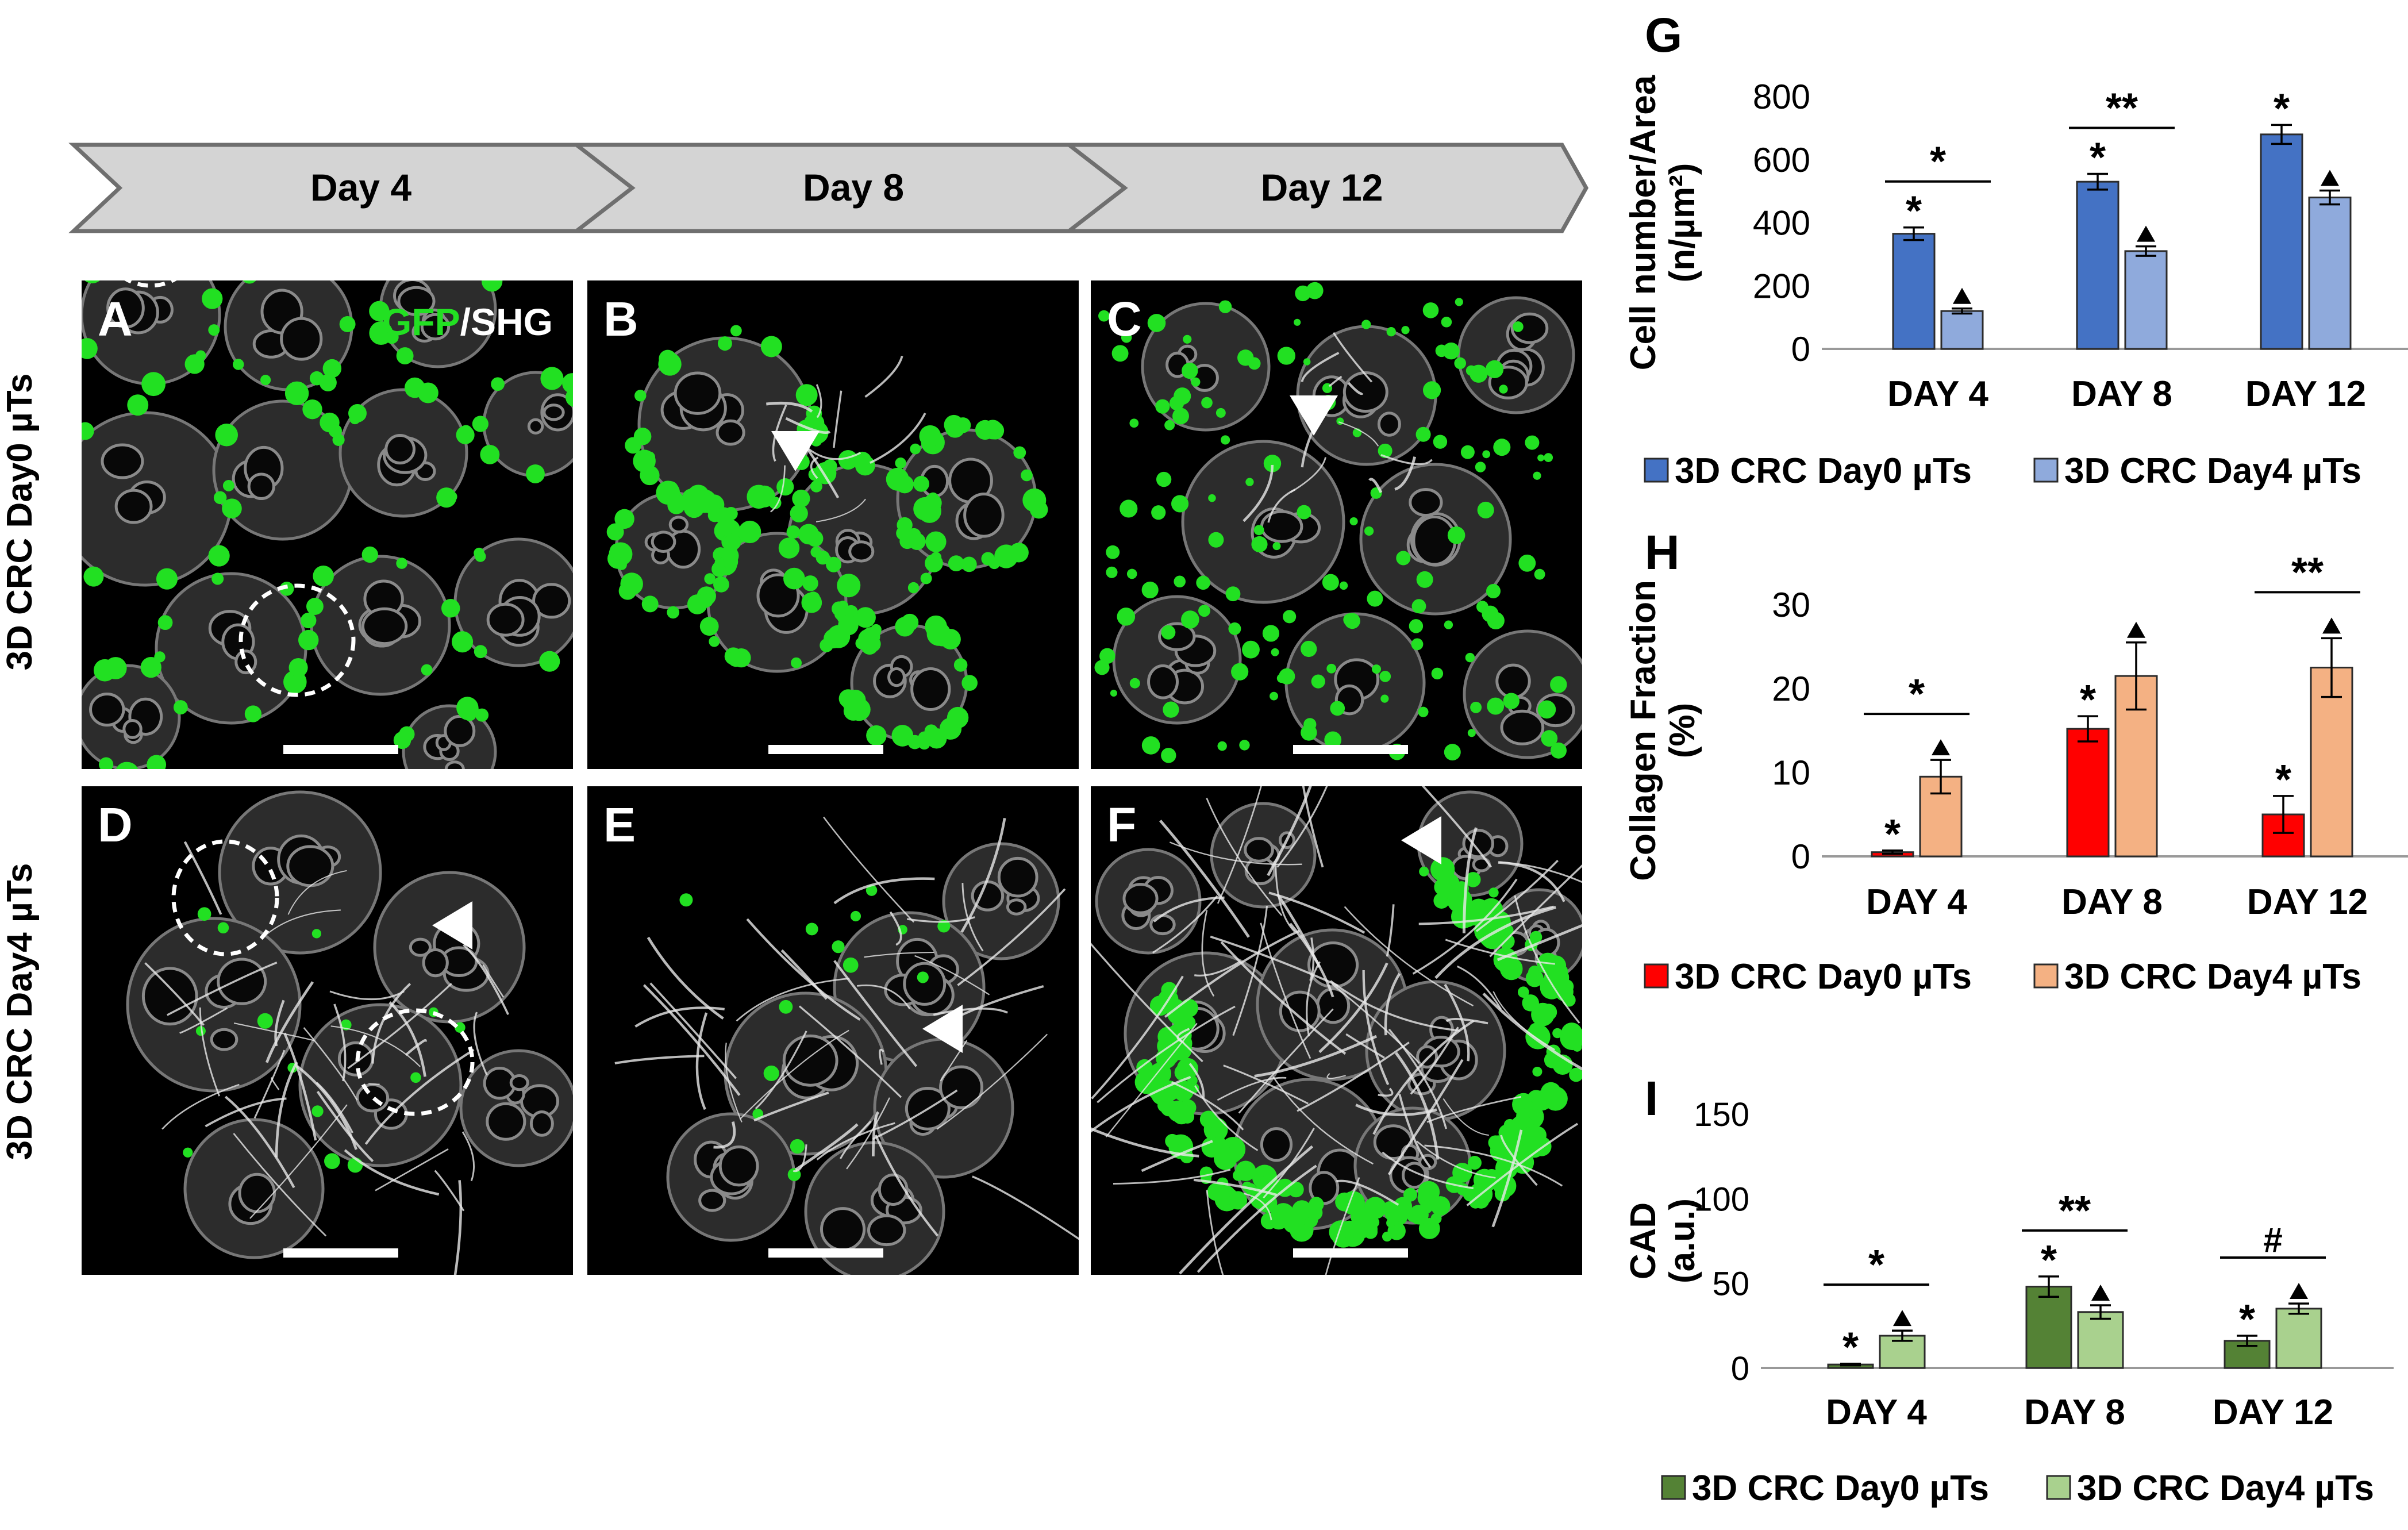  What do you see at coordinates (1121, 825) in the screenshot?
I see `panel-letter: F` at bounding box center [1121, 825].